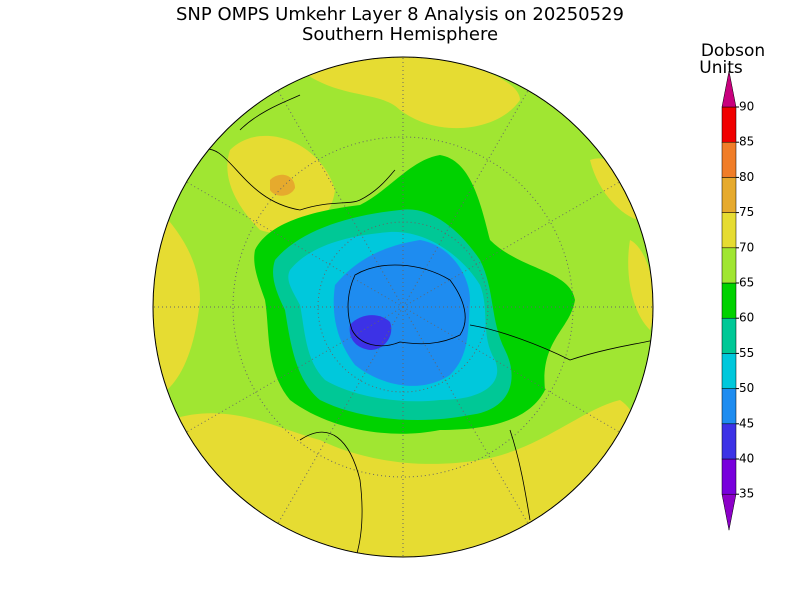 Image resolution: width=800 pixels, height=600 pixels. What do you see at coordinates (746, 388) in the screenshot?
I see `colorbar-tick-label: 50` at bounding box center [746, 388].